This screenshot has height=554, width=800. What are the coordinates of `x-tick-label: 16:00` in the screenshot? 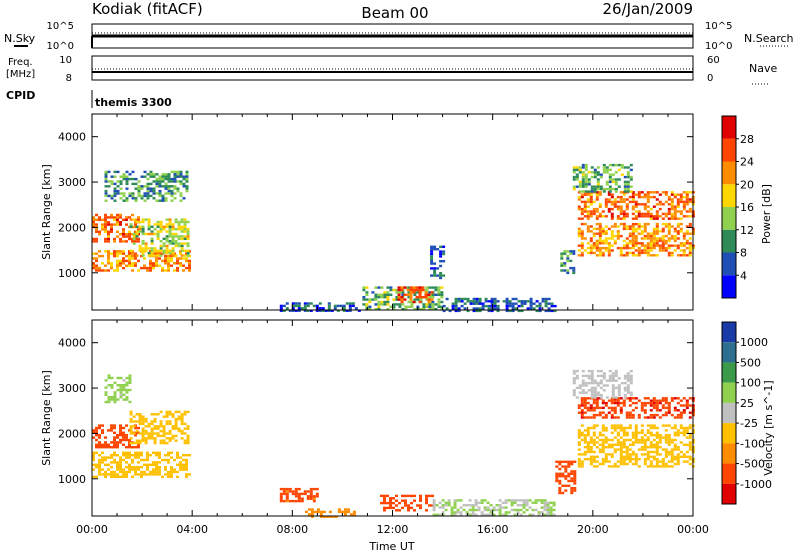 It's located at (493, 529).